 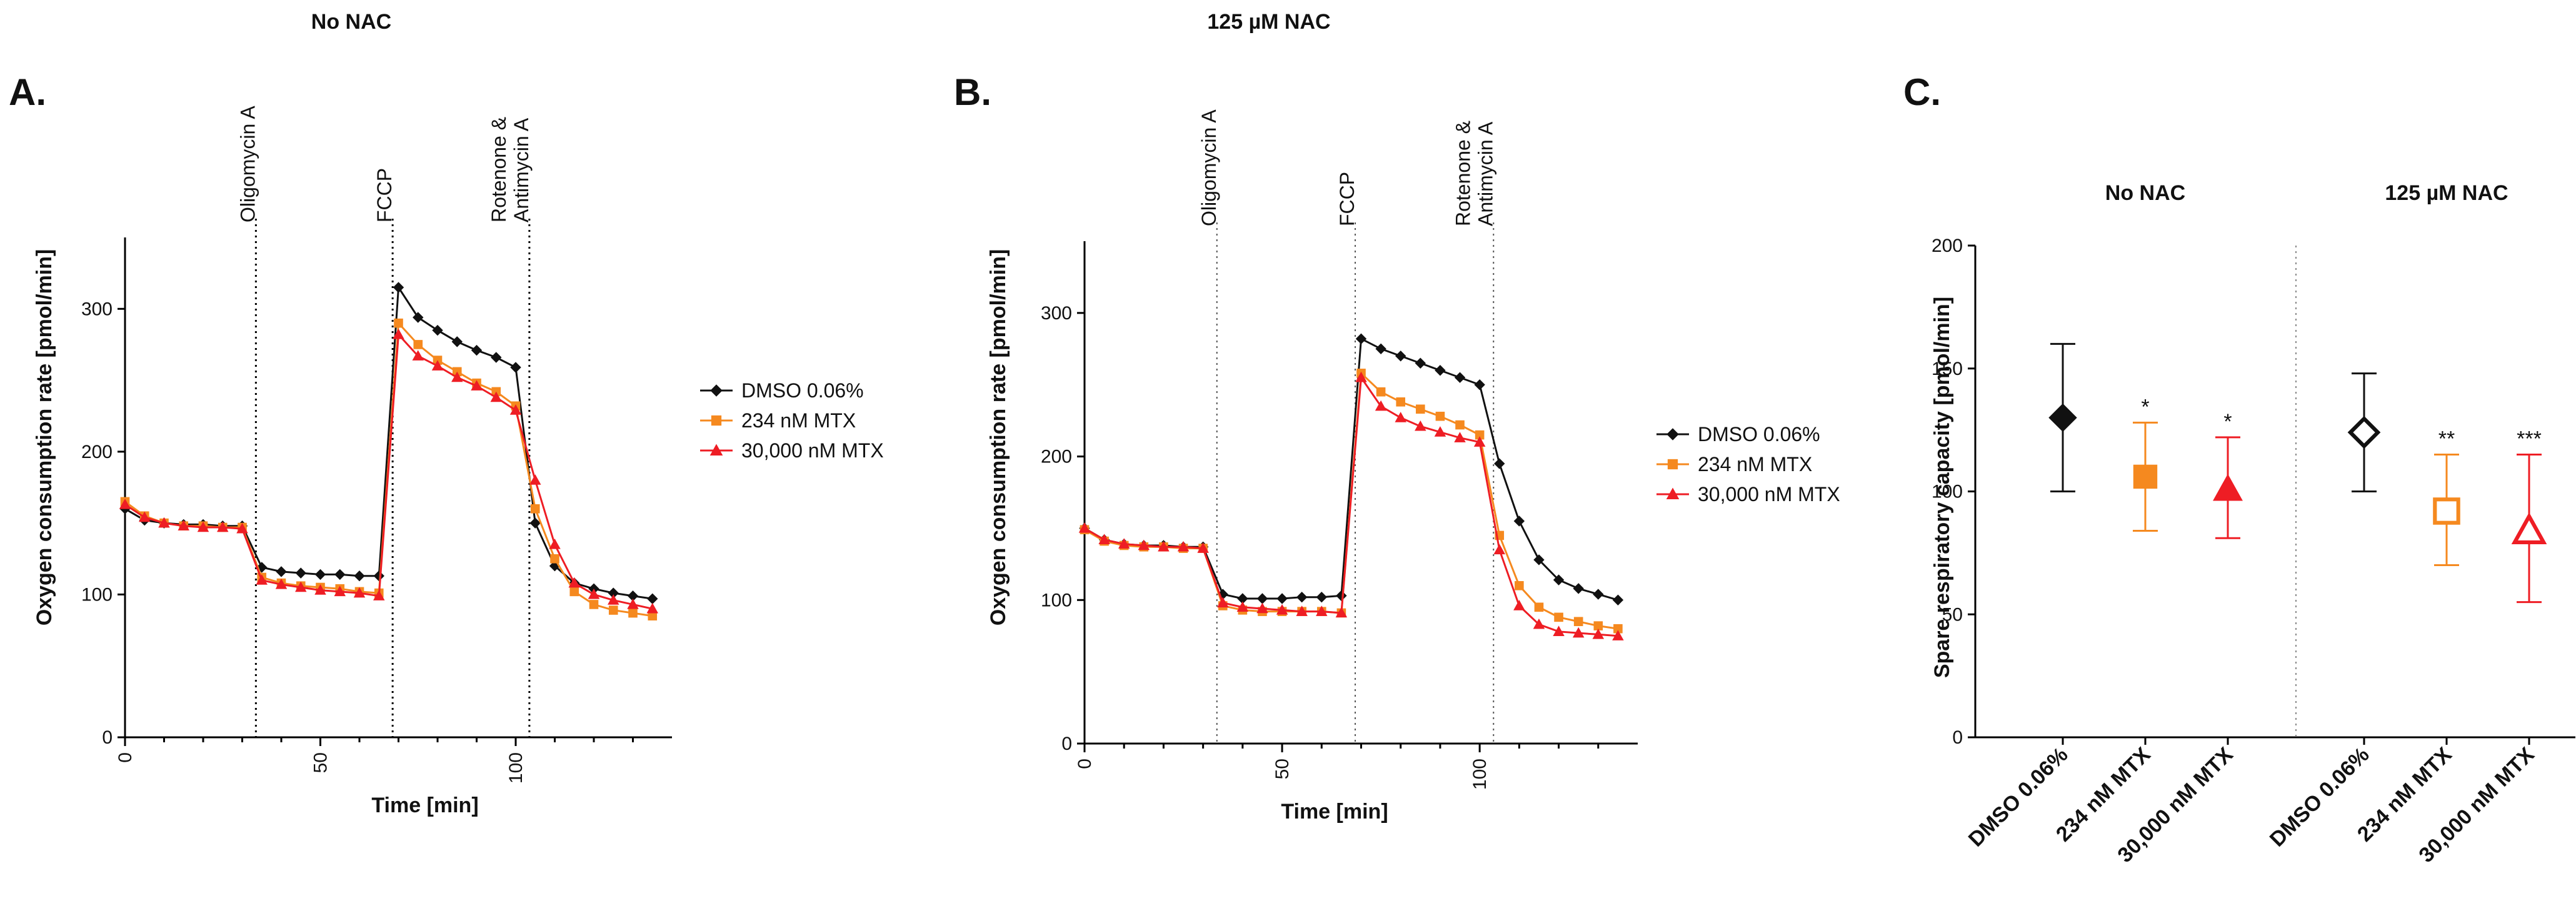 What do you see at coordinates (1947, 246) in the screenshot?
I see `panel-c-ytick-label: 200` at bounding box center [1947, 246].